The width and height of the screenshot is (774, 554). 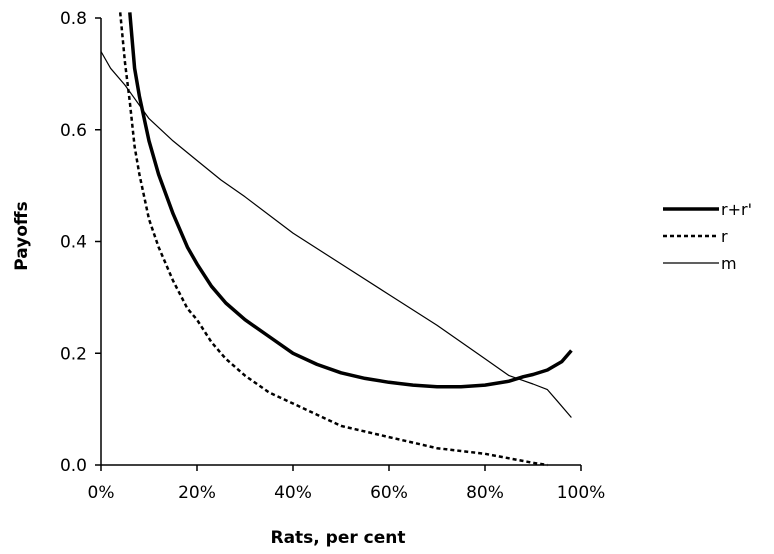 What do you see at coordinates (22, 236) in the screenshot?
I see `y-axis-title: Payoffs` at bounding box center [22, 236].